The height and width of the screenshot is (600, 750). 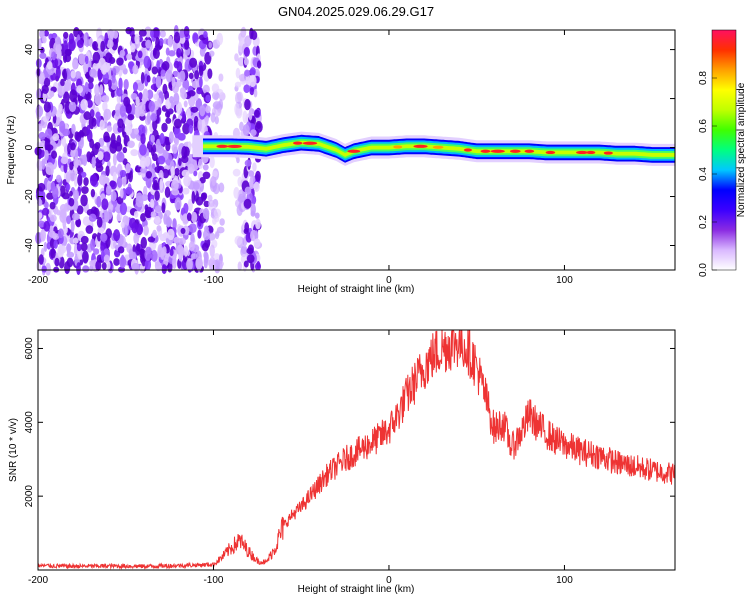 What do you see at coordinates (29, 147) in the screenshot?
I see `spectrogram-y-tick-label: 0` at bounding box center [29, 147].